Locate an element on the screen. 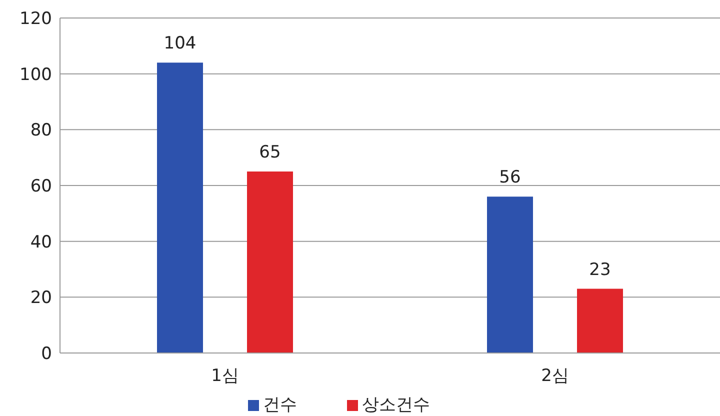 The image size is (720, 416). y-tick-label: 60 is located at coordinates (41, 186).